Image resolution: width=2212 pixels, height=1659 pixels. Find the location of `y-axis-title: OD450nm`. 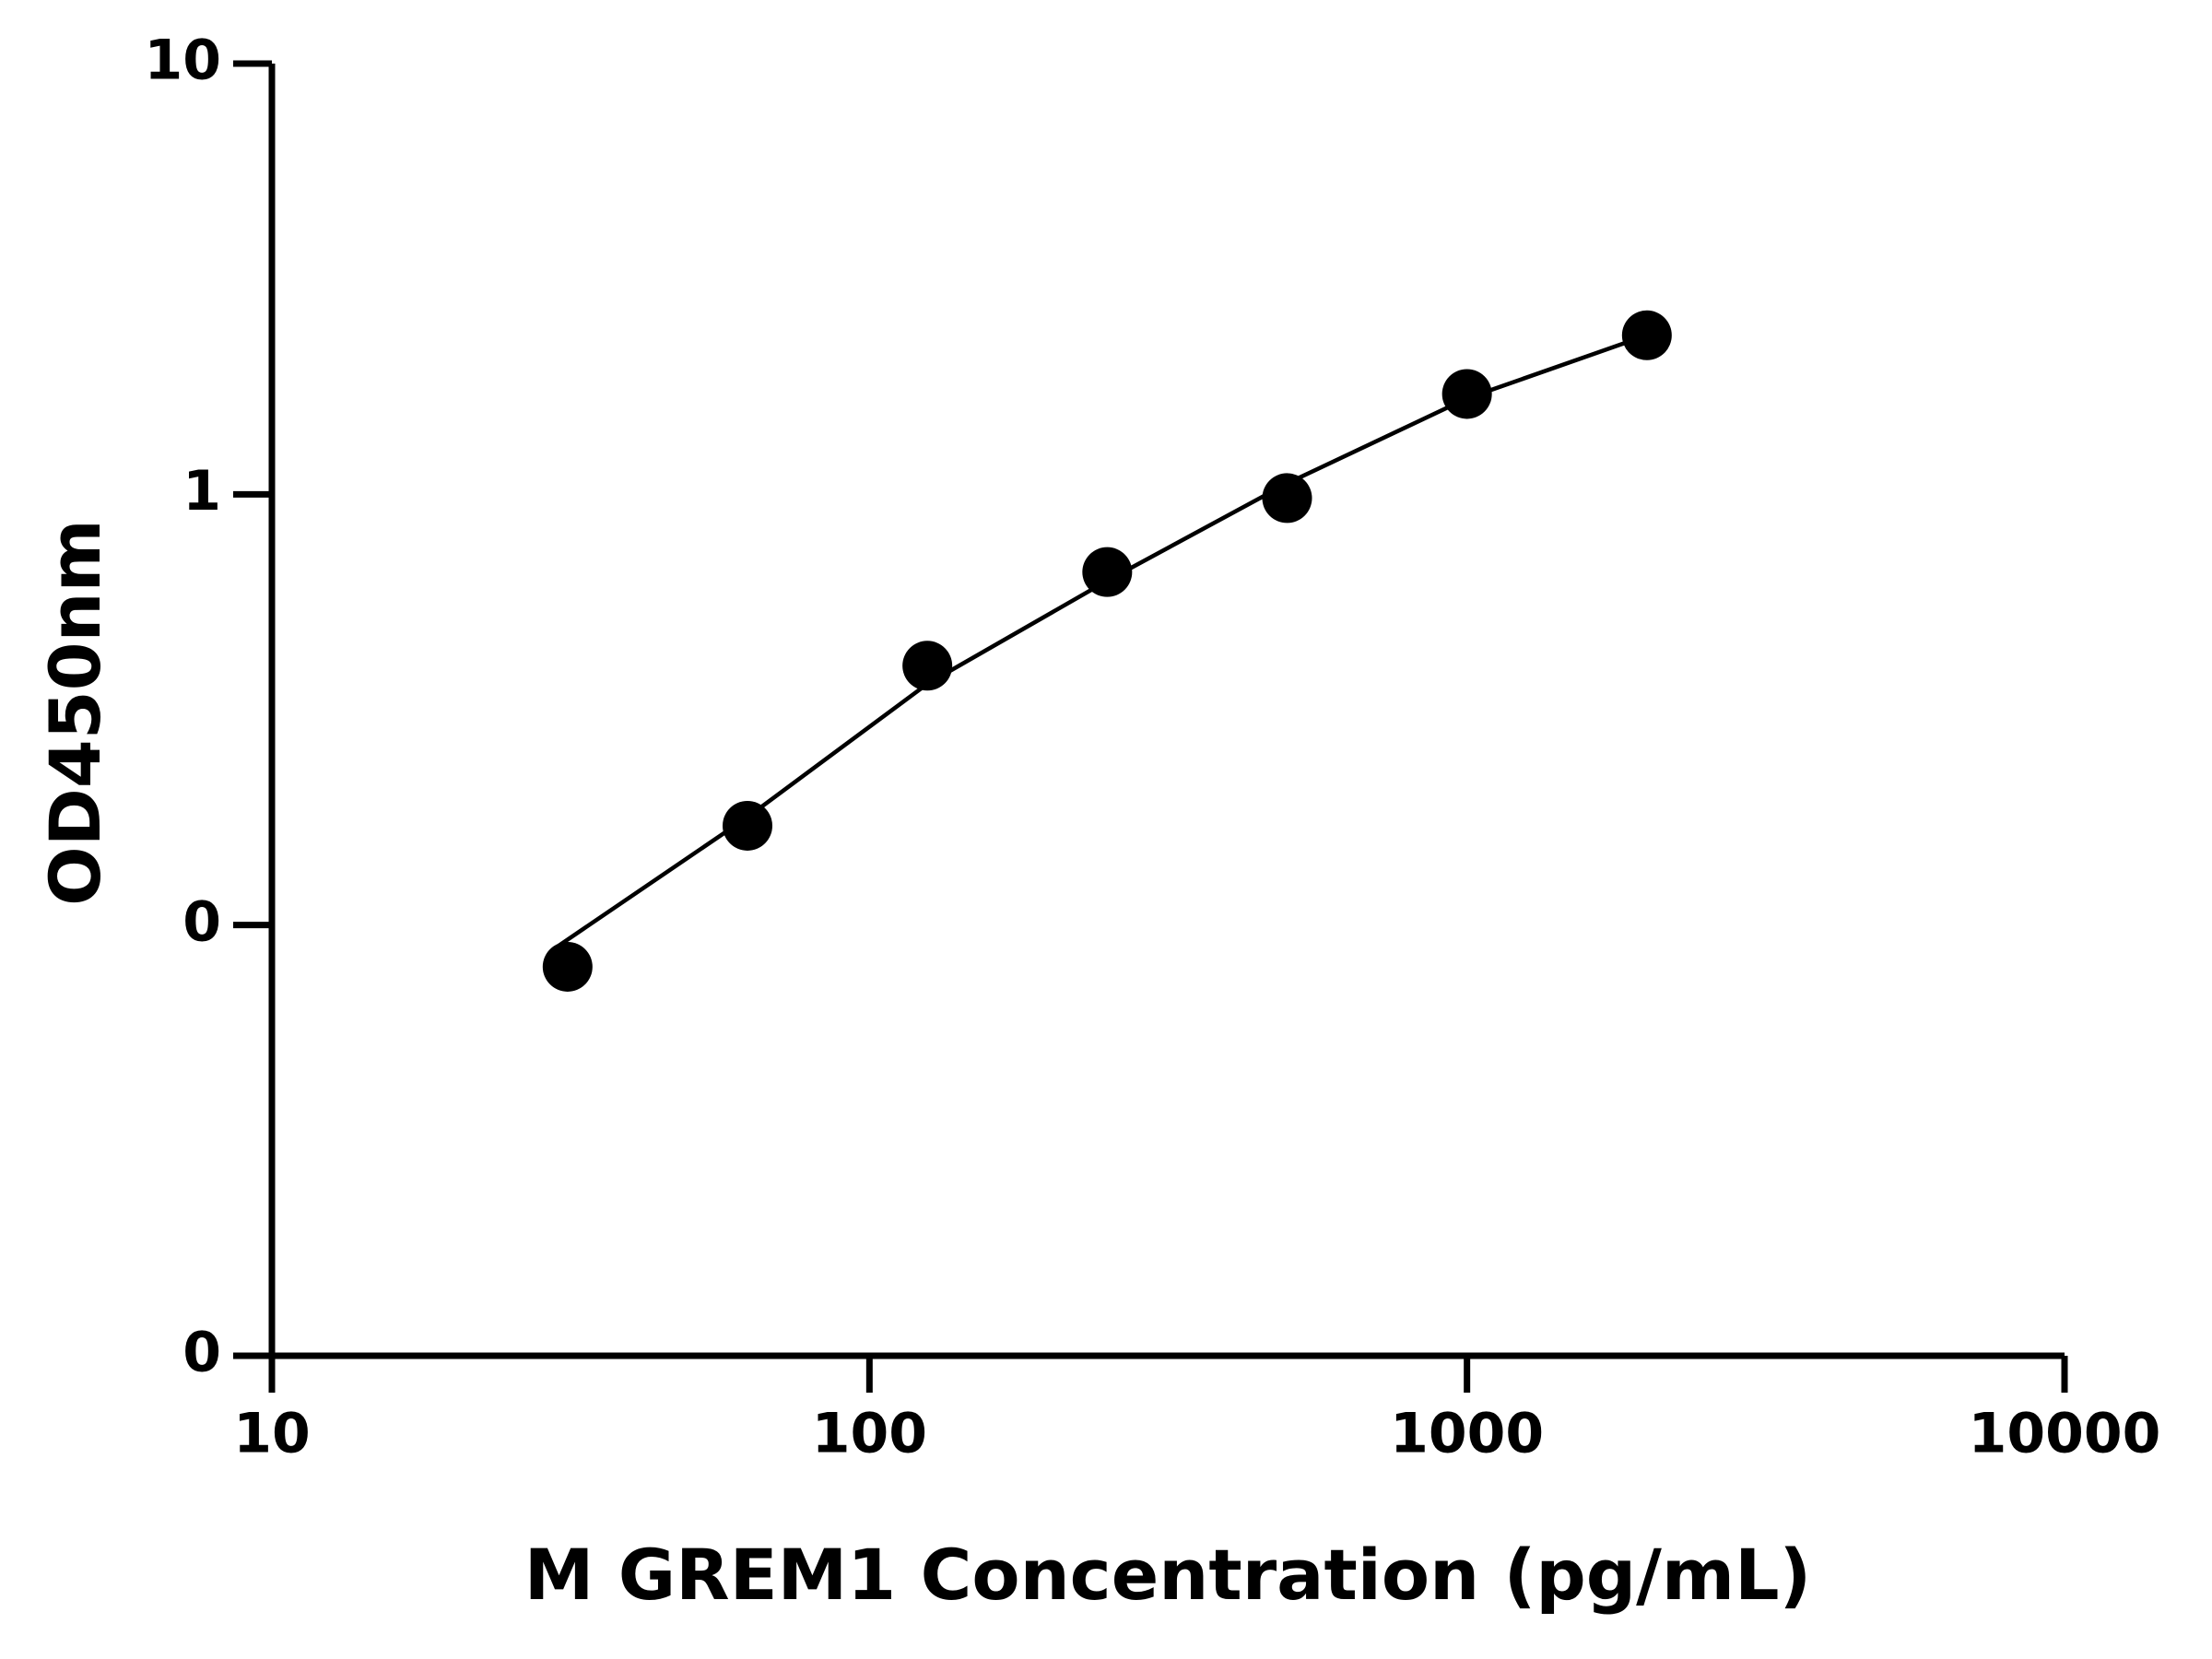

y-axis-title: OD450nm is located at coordinates (75, 712).